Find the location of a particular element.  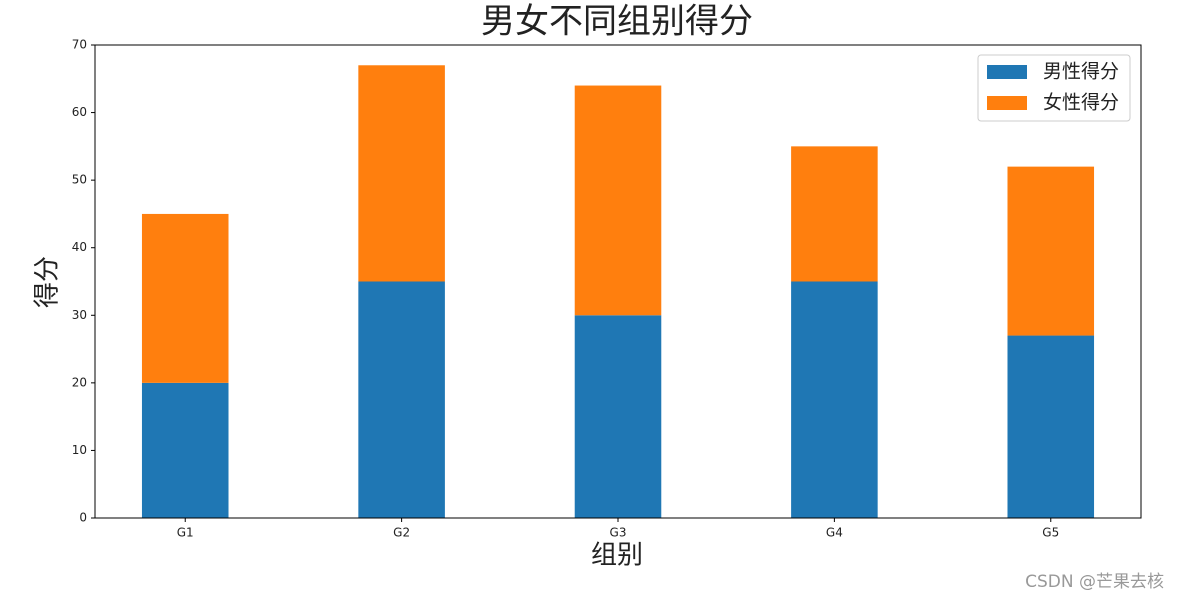

x-tick-label: G2 is located at coordinates (401, 533).